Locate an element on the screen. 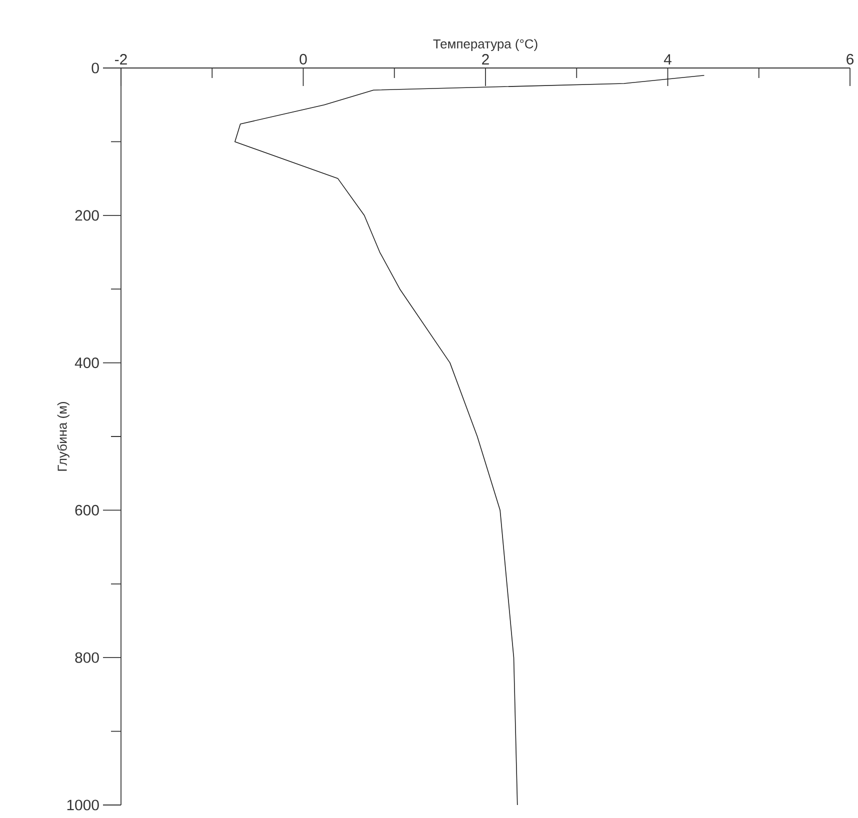 The image size is (858, 818). x-axis-title: Температура (°C) is located at coordinates (485, 45).